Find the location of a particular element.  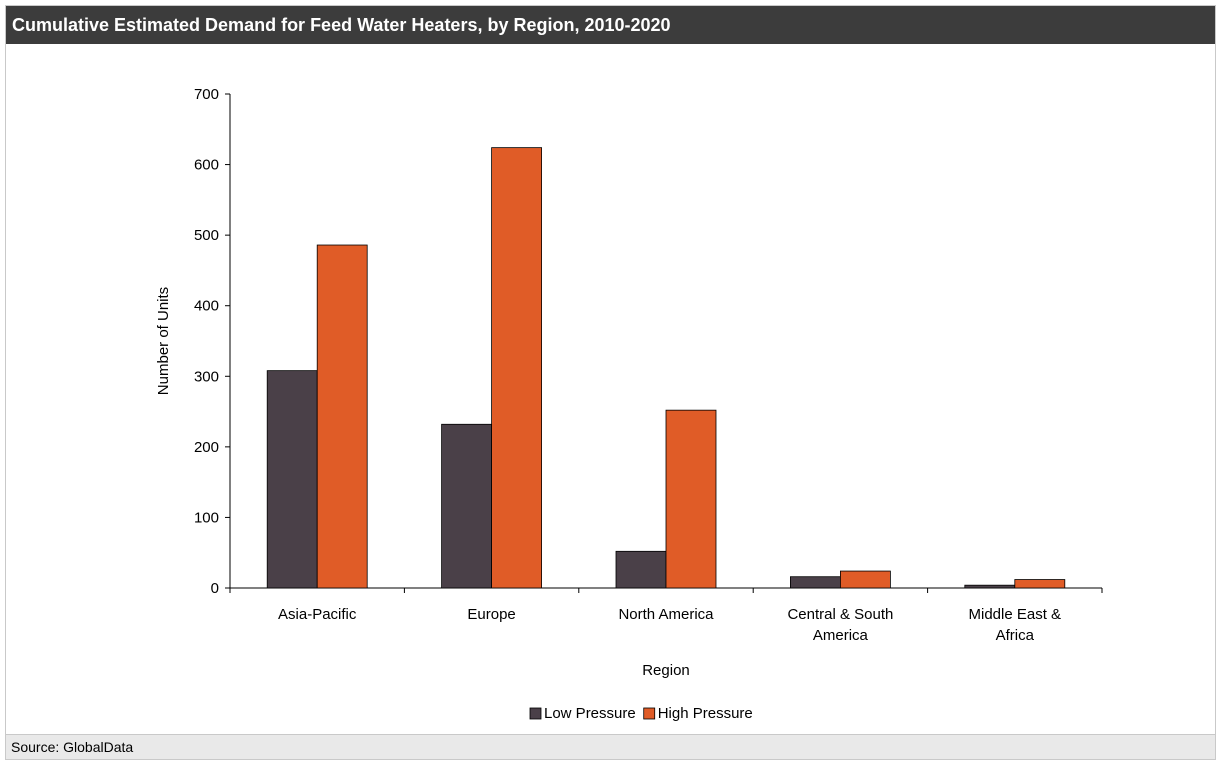

y-tick-label: 600 is located at coordinates (206, 165).